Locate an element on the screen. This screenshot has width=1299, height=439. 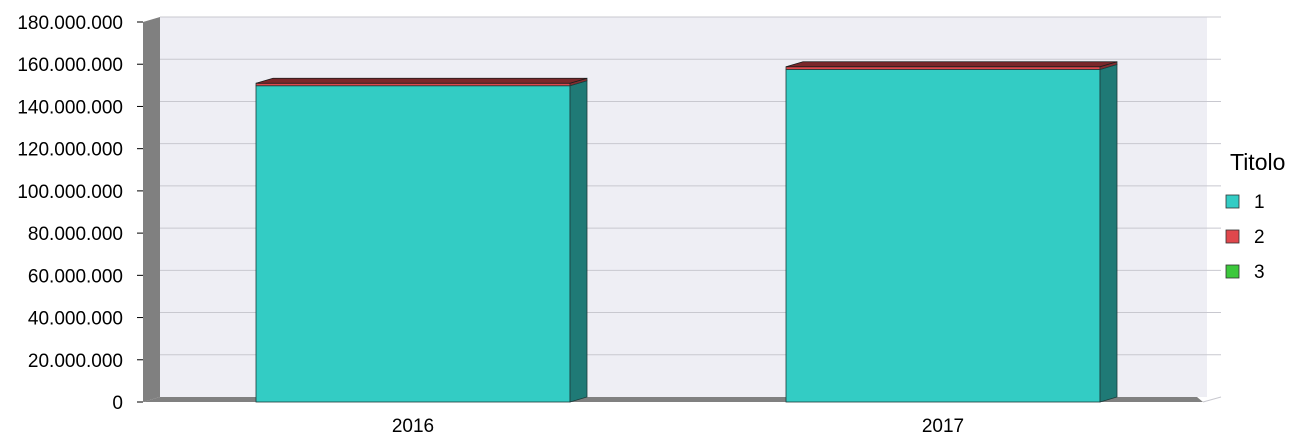
side-wall is located at coordinates (151, 209).